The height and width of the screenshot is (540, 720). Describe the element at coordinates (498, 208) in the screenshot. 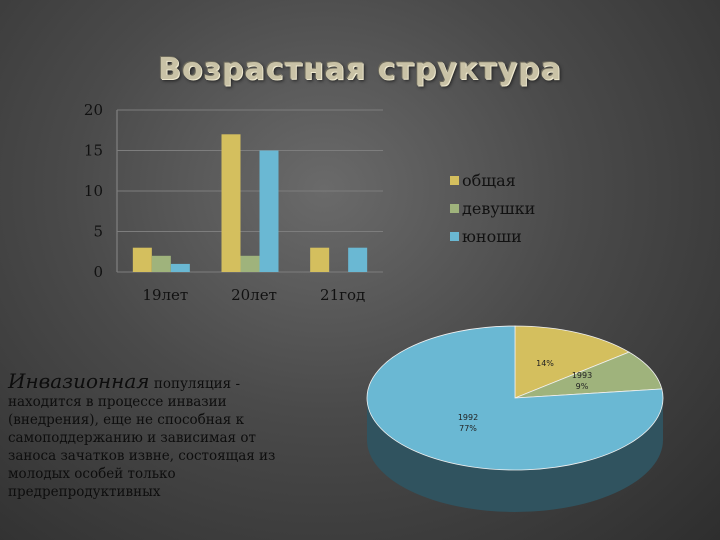

I see `legend-label: девушки` at that location.